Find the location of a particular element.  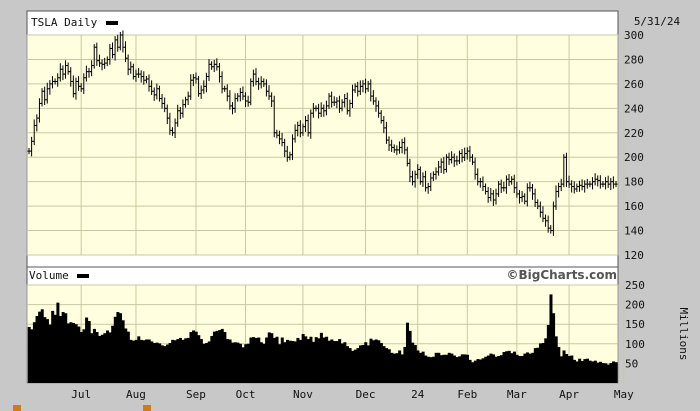

chart-date: 5/31/24 is located at coordinates (657, 21).